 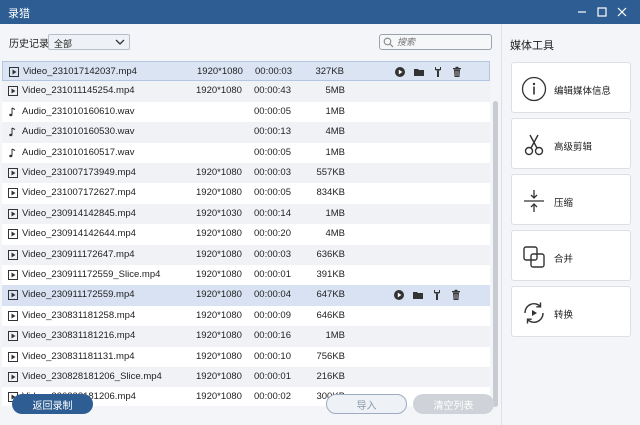 I want to click on file-name: Video_230911172559.mp4, so click(x=78, y=295).